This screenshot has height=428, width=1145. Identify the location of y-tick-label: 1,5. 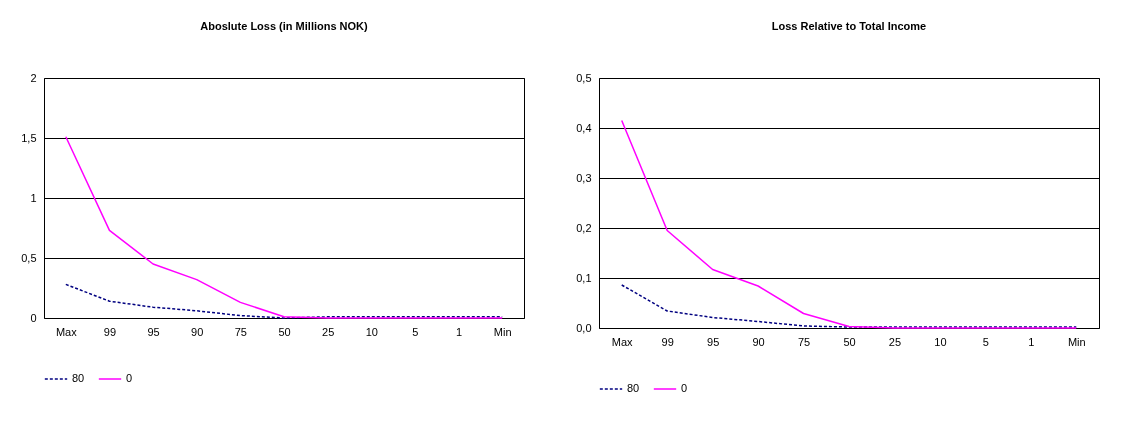
(29, 137).